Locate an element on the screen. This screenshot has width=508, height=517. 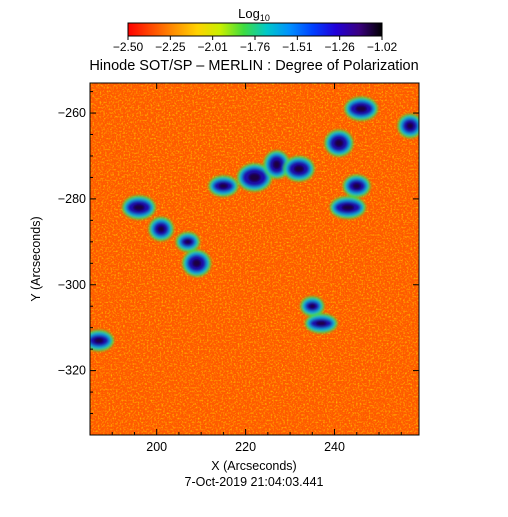
timestamp: 7-Oct-2019 21:04:03.441 is located at coordinates (254, 482).